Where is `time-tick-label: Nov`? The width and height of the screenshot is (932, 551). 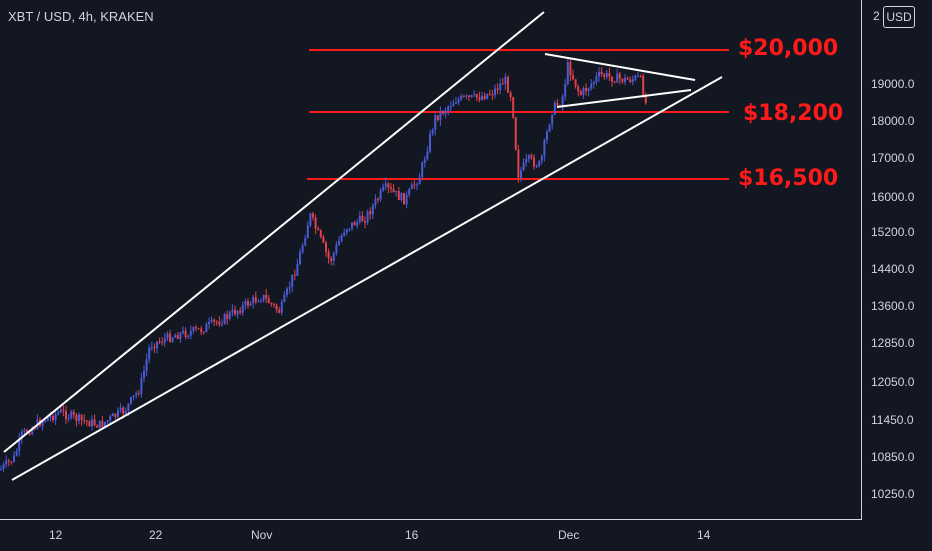
time-tick-label: Nov is located at coordinates (262, 535).